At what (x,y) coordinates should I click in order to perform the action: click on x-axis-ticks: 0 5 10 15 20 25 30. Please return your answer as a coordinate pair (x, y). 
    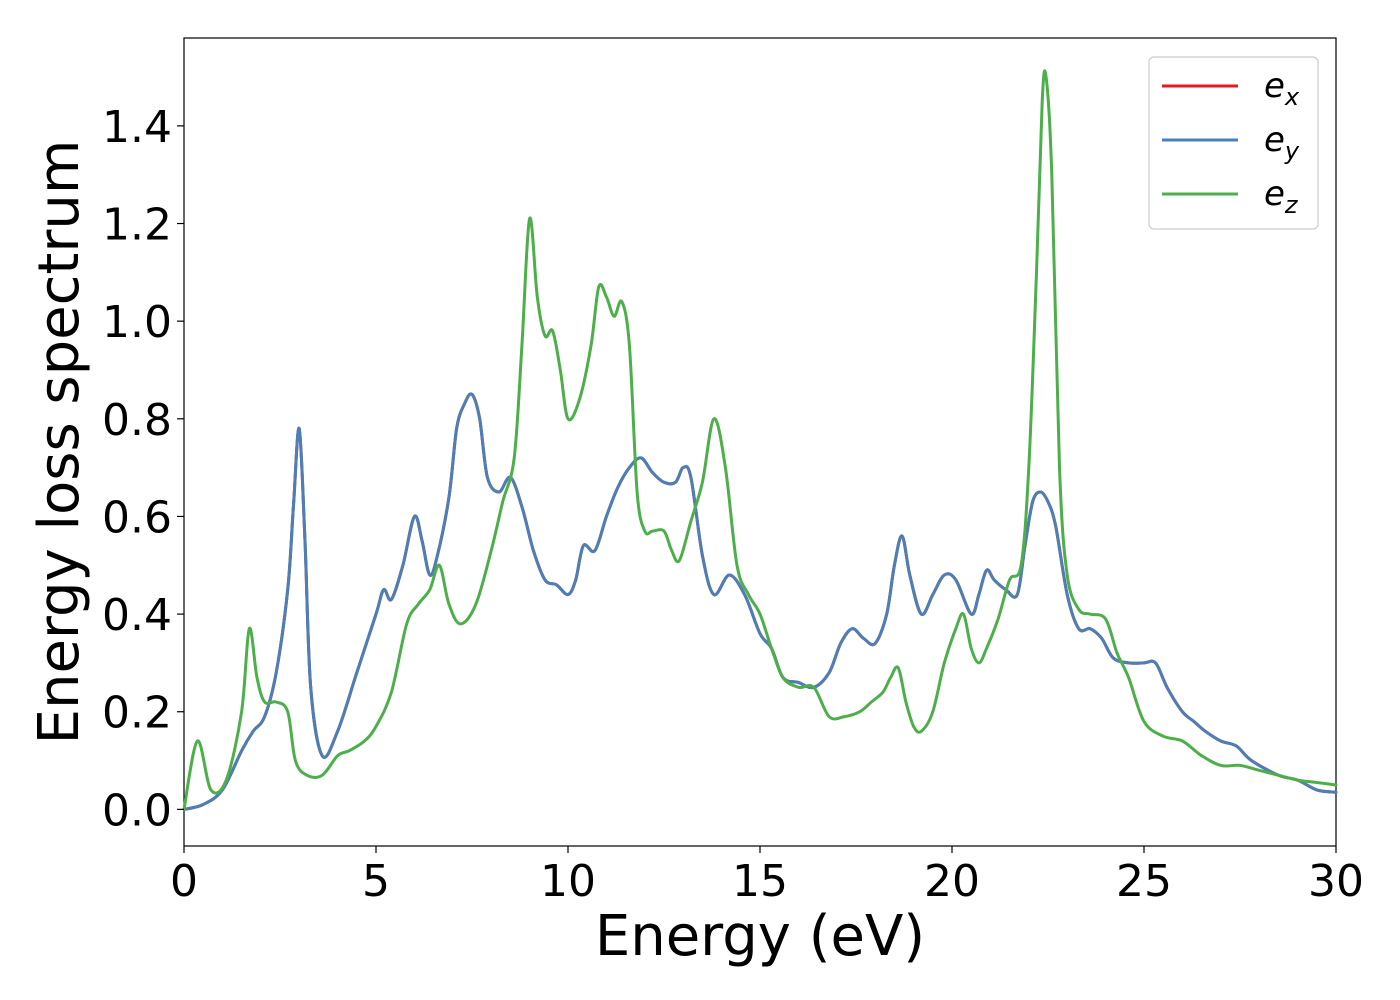
    Looking at the image, I should click on (767, 876).